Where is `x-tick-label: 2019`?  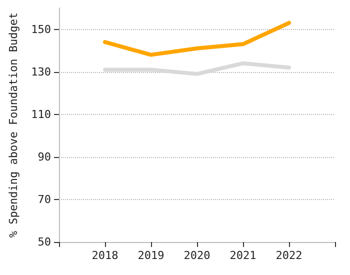 x-tick-label: 2019 is located at coordinates (151, 255).